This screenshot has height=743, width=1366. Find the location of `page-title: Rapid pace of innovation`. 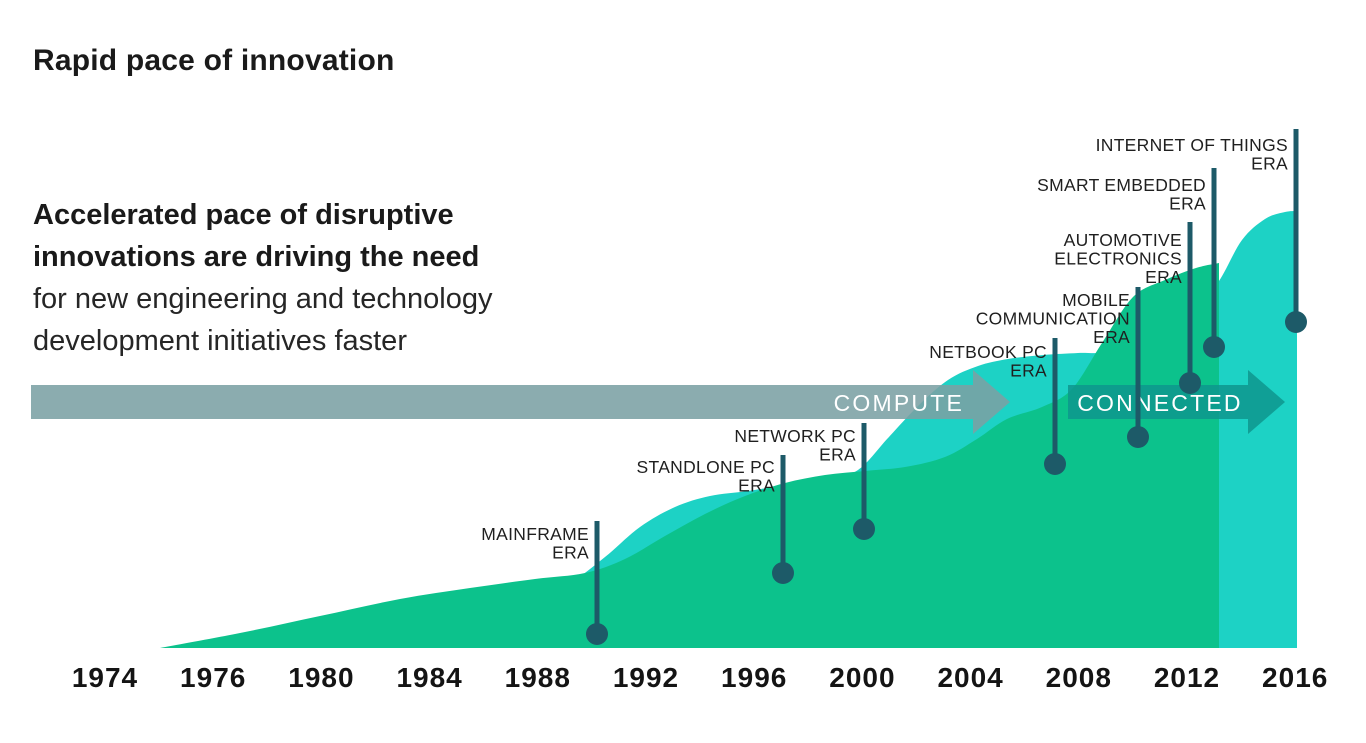

page-title: Rapid pace of innovation is located at coordinates (214, 60).